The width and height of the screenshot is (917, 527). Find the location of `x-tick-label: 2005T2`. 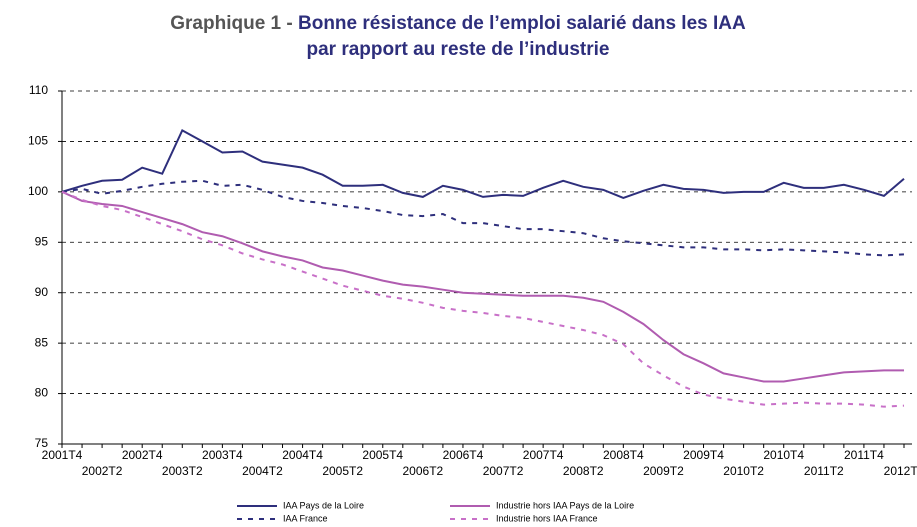

x-tick-label: 2005T2 is located at coordinates (342, 471).